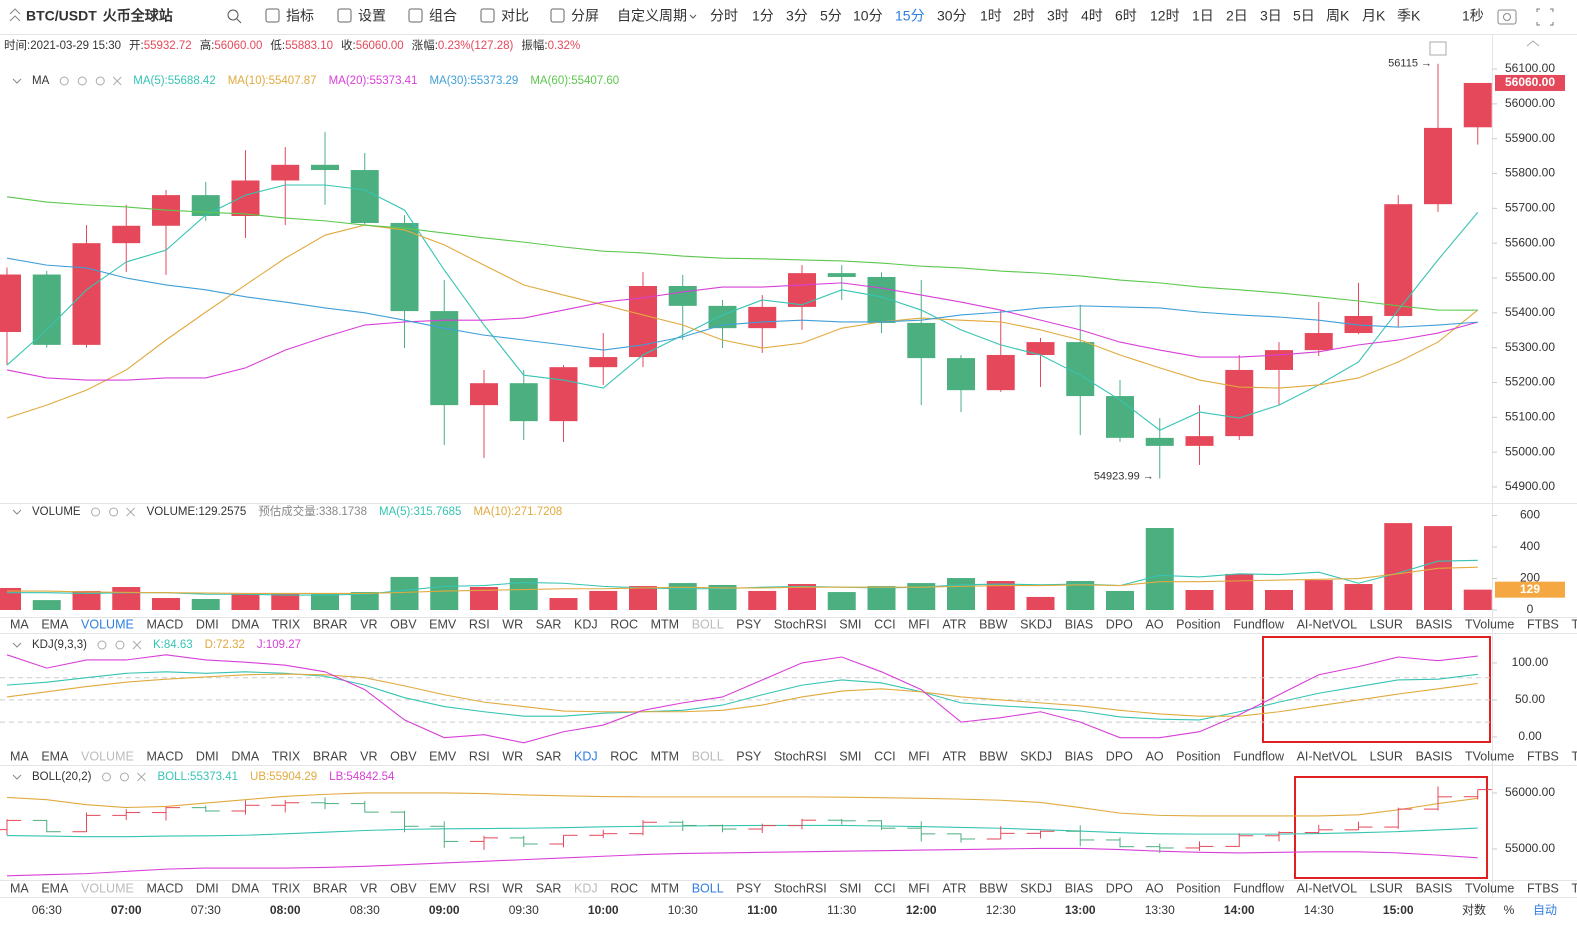  What do you see at coordinates (1165, 16) in the screenshot?
I see `period-button: 12时` at bounding box center [1165, 16].